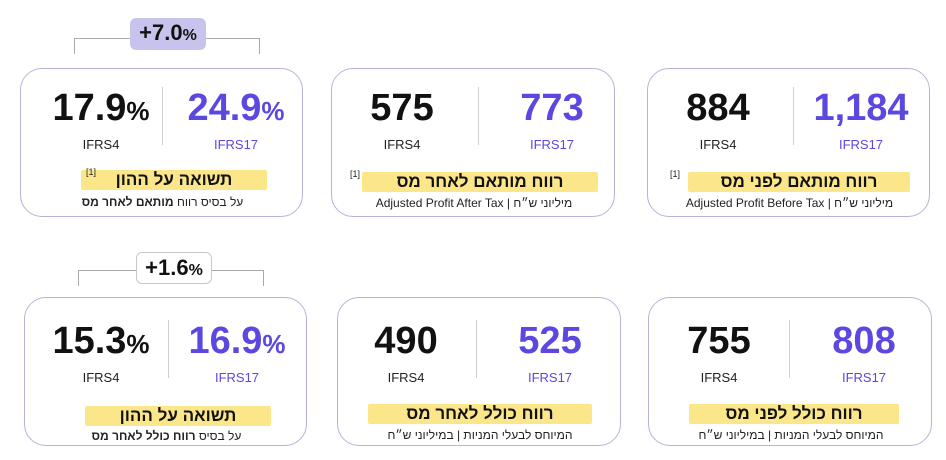  What do you see at coordinates (719, 377) in the screenshot?
I see `total-before-tax-ifrs4-label: IFRS4` at bounding box center [719, 377].